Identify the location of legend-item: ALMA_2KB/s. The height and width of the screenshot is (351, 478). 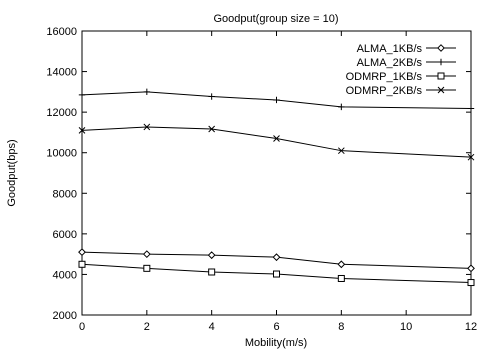
(406, 63).